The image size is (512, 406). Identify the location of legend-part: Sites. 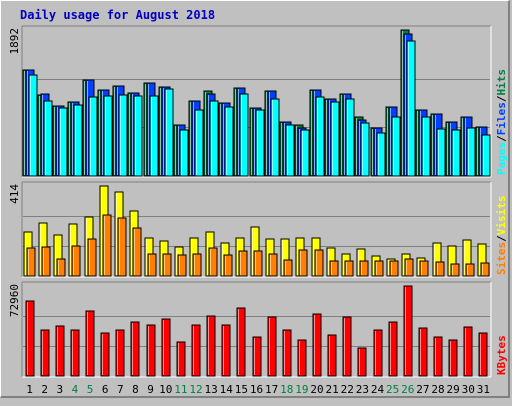
(501, 258).